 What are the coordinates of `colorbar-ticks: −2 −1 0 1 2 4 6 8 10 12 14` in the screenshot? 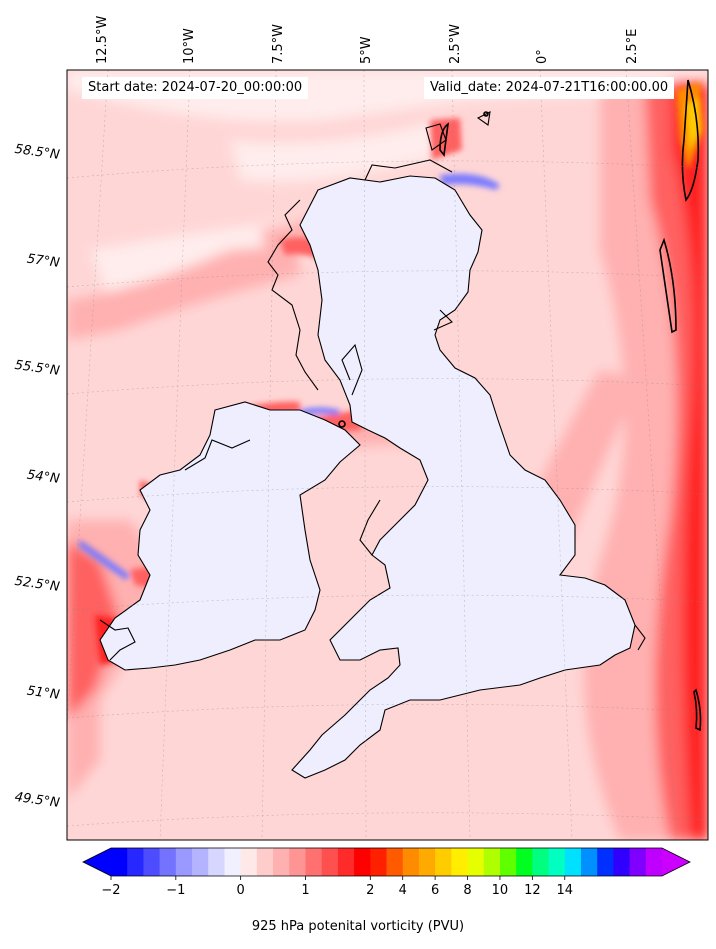 It's located at (337, 887).